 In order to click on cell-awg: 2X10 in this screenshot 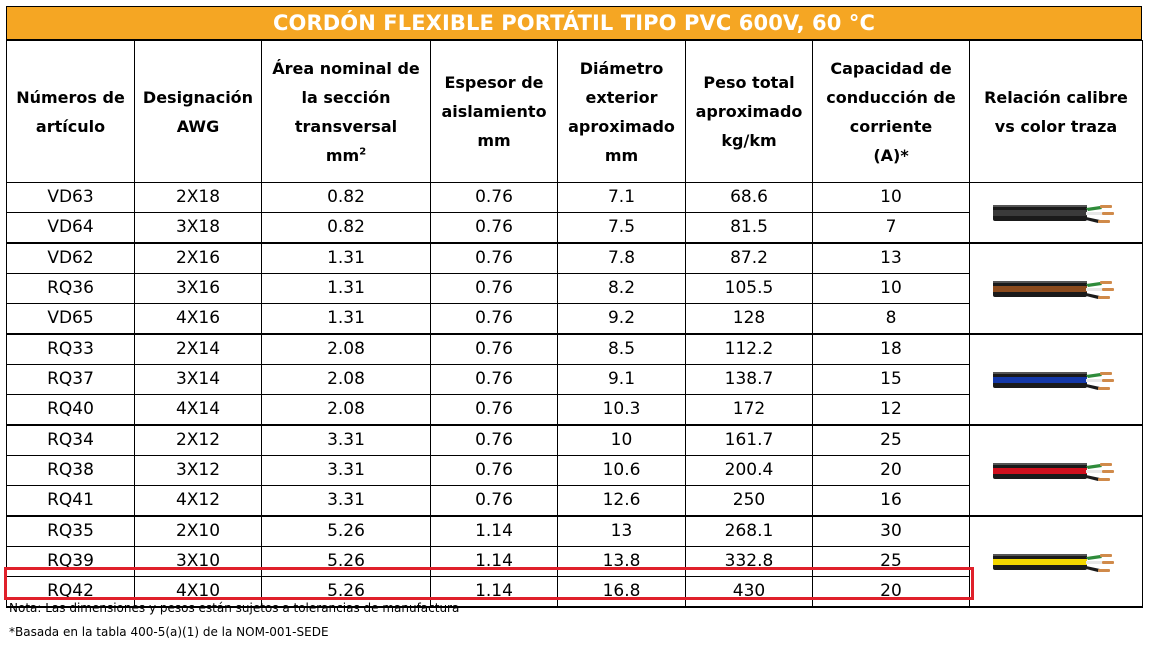, I will do `click(198, 531)`.